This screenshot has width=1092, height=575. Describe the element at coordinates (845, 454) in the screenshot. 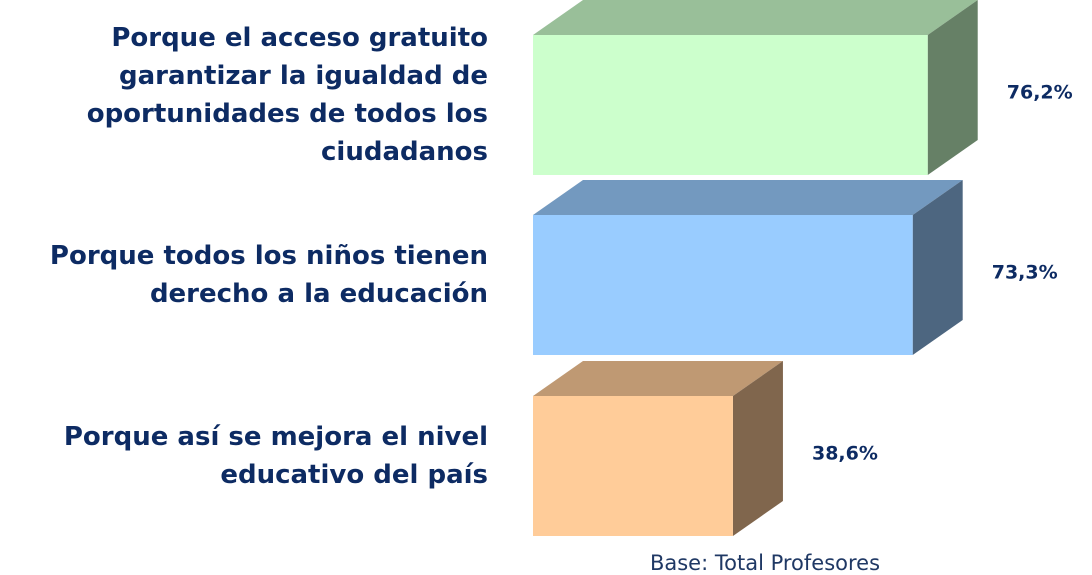

I see `value-label: 38,6%` at that location.